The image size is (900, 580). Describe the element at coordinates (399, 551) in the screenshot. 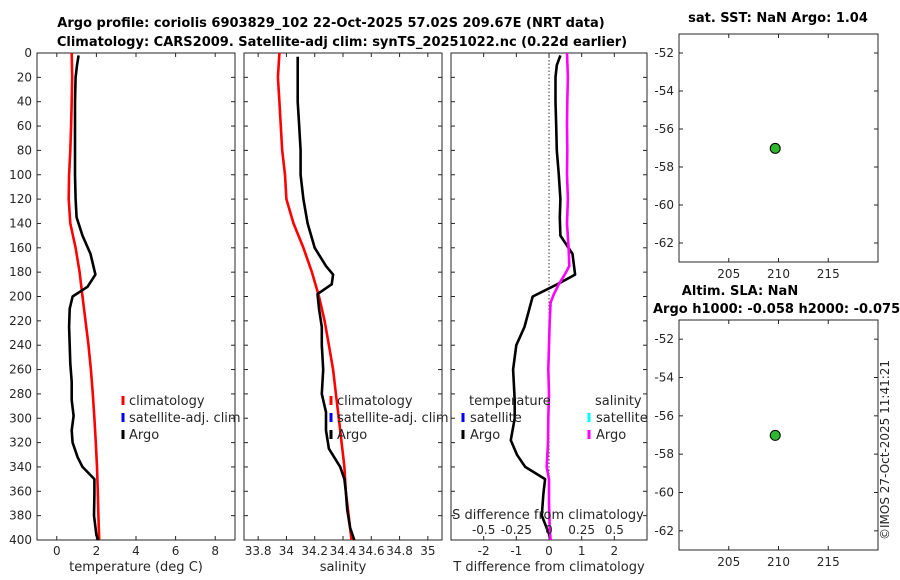

I see `x-tick-label: 34.8` at that location.